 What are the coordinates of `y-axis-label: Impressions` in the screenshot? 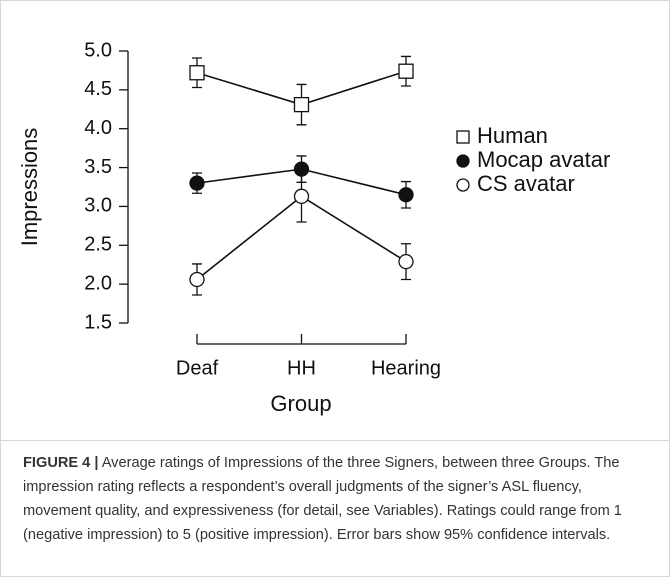 It's located at (29, 187).